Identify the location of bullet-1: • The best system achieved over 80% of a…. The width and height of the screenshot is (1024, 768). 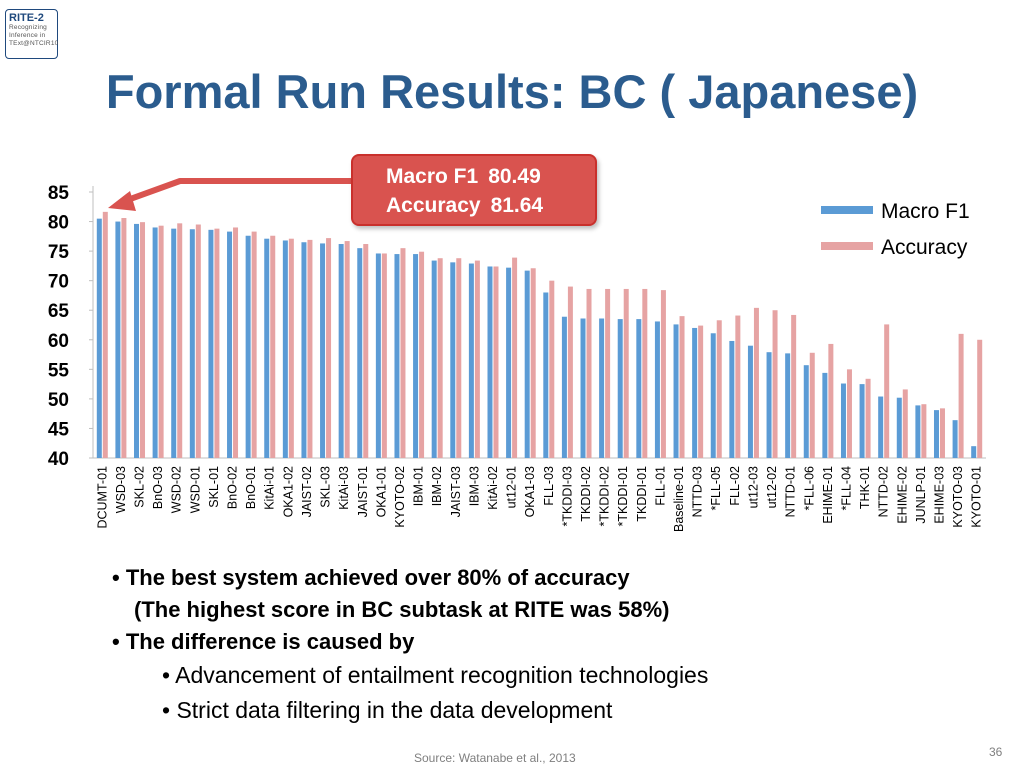
(371, 577).